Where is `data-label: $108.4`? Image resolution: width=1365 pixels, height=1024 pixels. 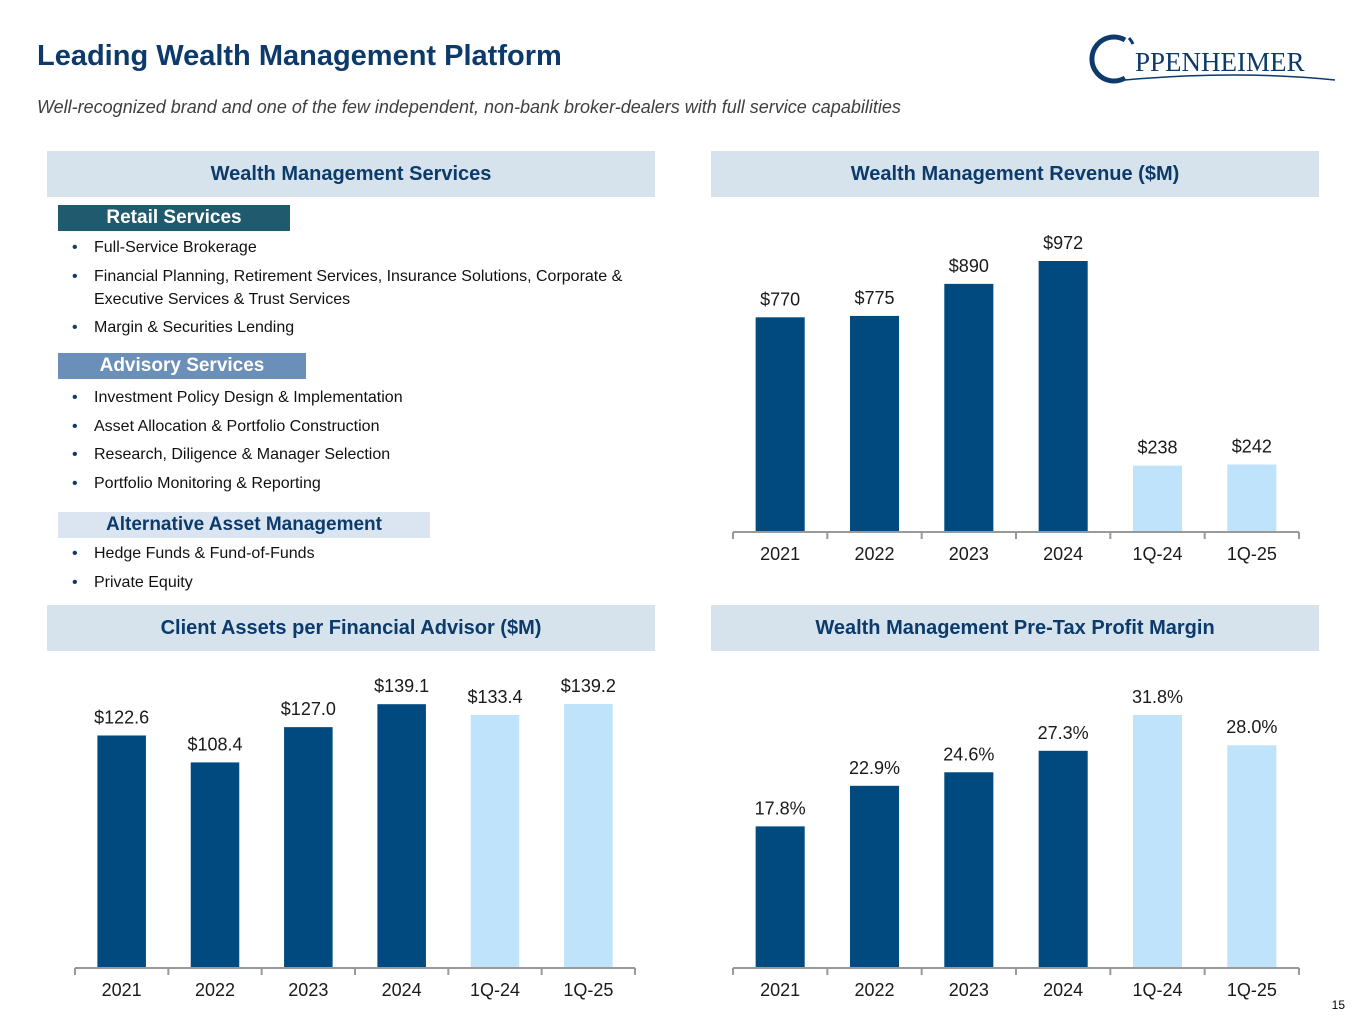
data-label: $108.4 is located at coordinates (214, 744).